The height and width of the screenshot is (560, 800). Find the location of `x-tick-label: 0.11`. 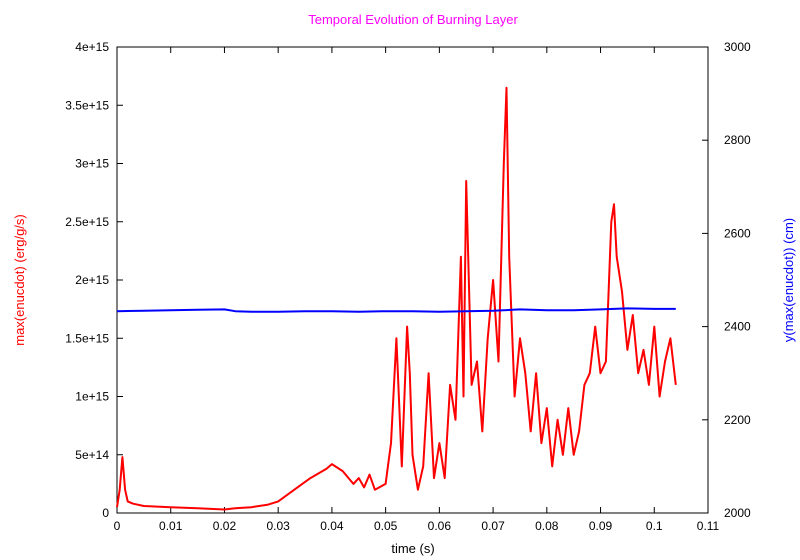

x-tick-label: 0.11 is located at coordinates (708, 526).